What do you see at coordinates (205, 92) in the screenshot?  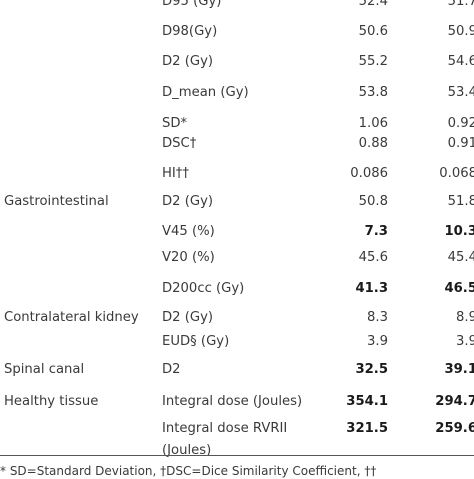 I see `metric-cell: D_mean (Gy)` at bounding box center [205, 92].